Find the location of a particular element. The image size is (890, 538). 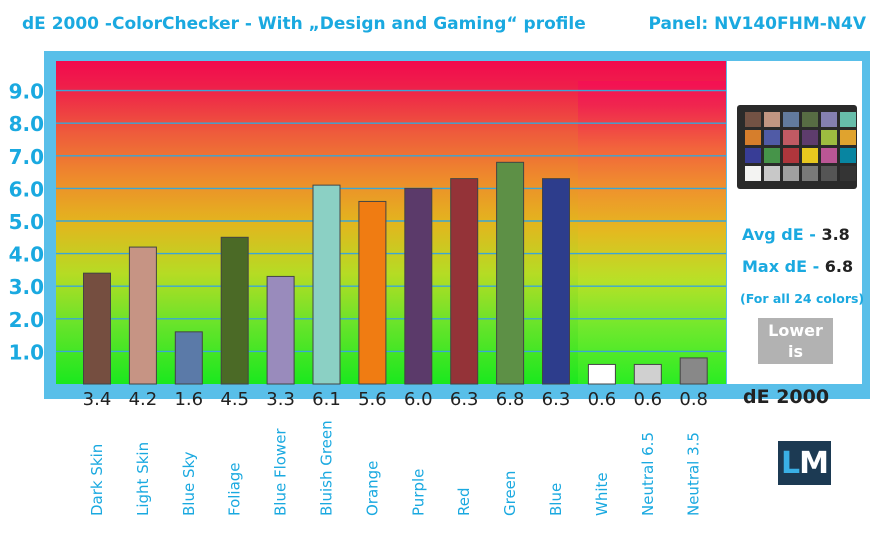

avg-de-label: Avg dE - is located at coordinates (782, 234).